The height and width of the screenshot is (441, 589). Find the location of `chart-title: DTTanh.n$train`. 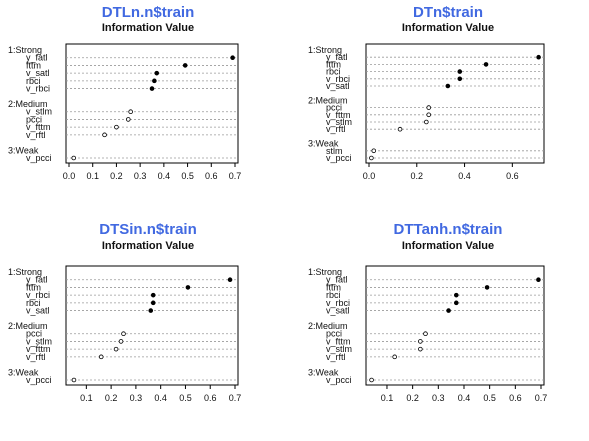

chart-title: DTTanh.n$train is located at coordinates (448, 229).